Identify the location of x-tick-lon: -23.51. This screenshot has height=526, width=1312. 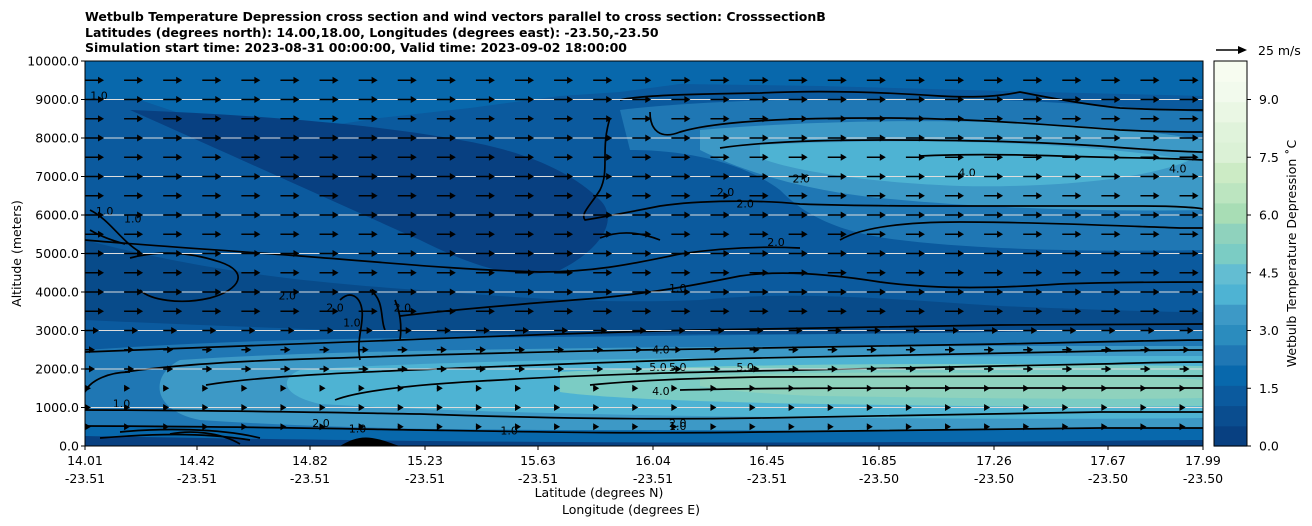
(197, 478).